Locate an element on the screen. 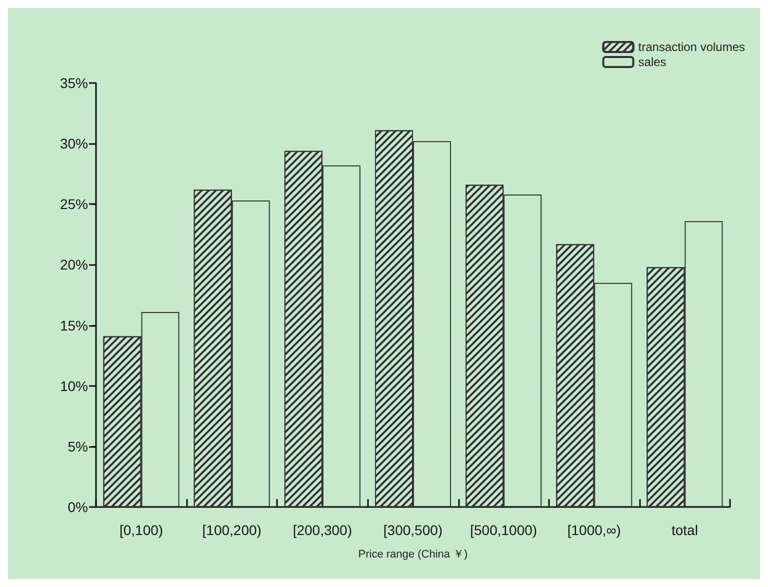 This screenshot has width=768, height=587. x-axis-title: Price range (China ￥) is located at coordinates (413, 554).